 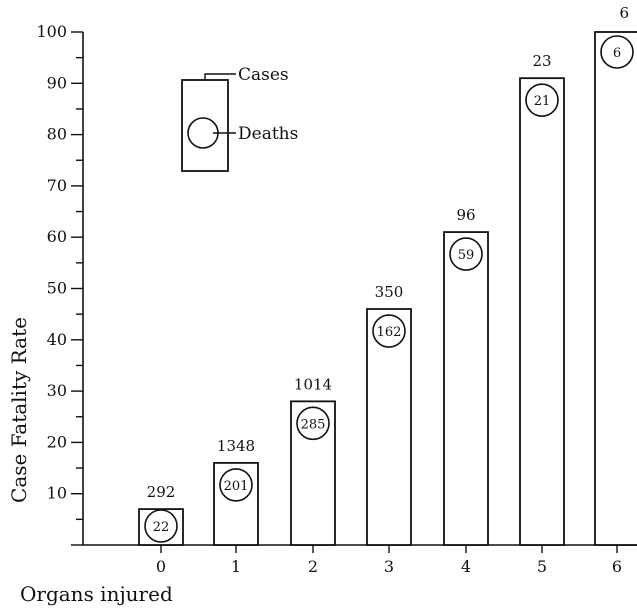 I want to click on y-tick-label: 50, so click(x=57, y=288).